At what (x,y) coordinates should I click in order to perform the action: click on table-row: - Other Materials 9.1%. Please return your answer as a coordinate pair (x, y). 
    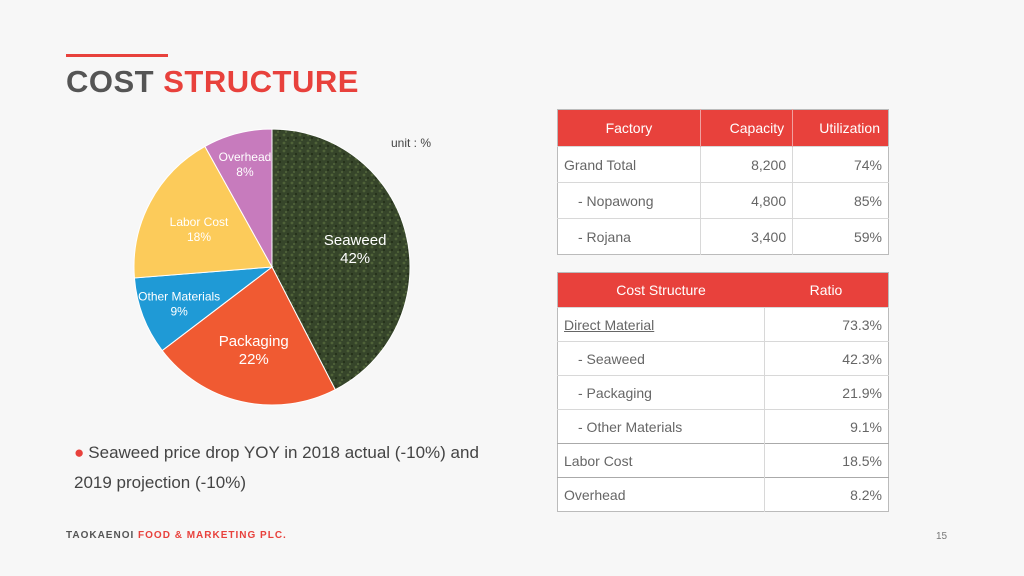
    Looking at the image, I should click on (723, 426).